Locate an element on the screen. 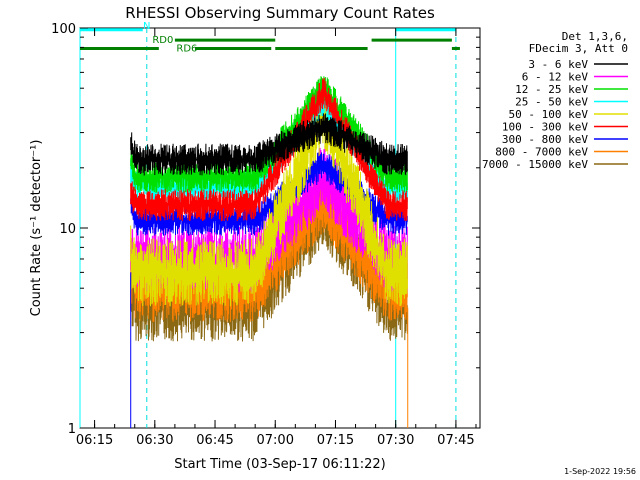 This screenshot has height=480, width=640. legend-entry-label: 3 - 6 keV is located at coordinates (558, 64).